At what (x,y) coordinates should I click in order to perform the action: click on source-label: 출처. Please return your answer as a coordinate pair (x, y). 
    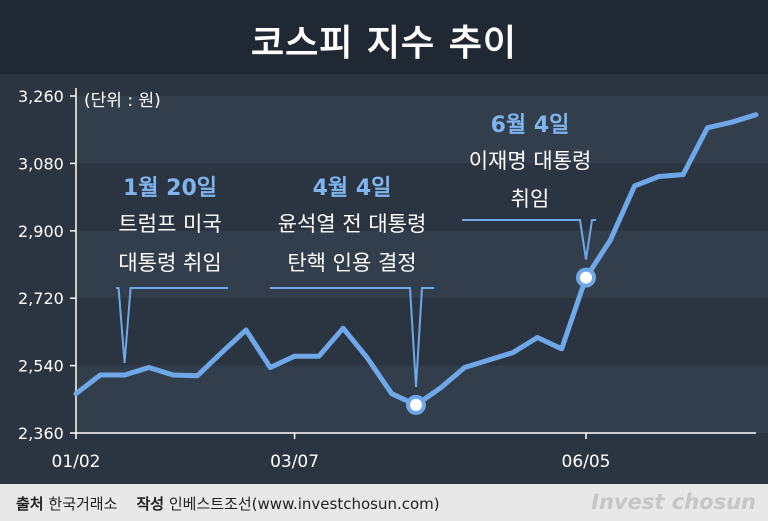
    Looking at the image, I should click on (30, 504).